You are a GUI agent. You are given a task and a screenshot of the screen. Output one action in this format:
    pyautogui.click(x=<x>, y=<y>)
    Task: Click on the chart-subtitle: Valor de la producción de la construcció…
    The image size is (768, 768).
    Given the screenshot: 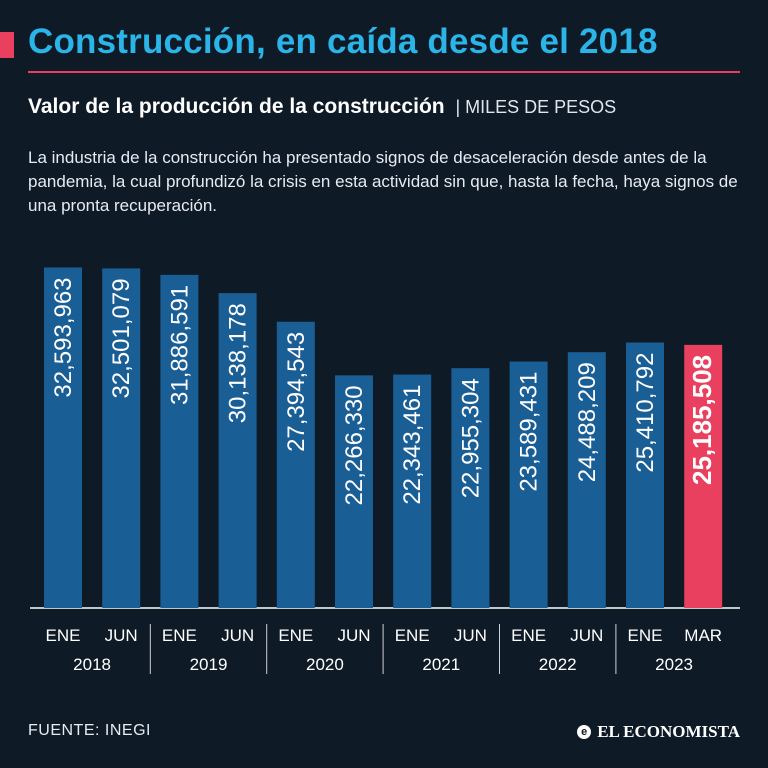 What is the action you would take?
    pyautogui.click(x=322, y=107)
    